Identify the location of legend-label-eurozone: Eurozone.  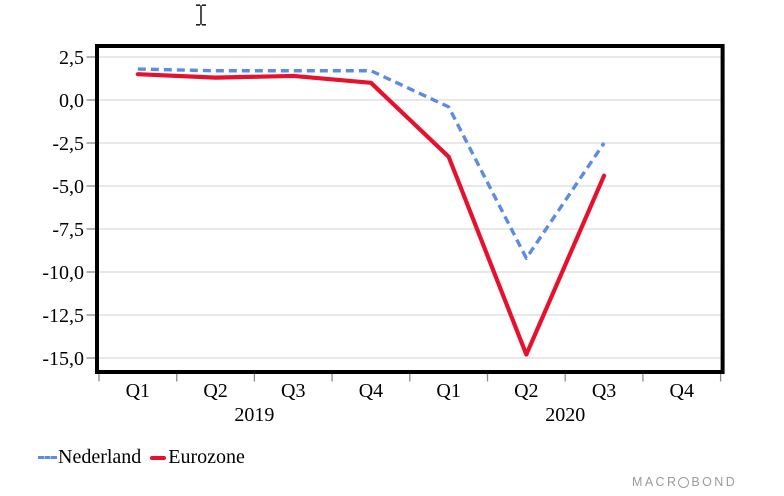
(206, 457).